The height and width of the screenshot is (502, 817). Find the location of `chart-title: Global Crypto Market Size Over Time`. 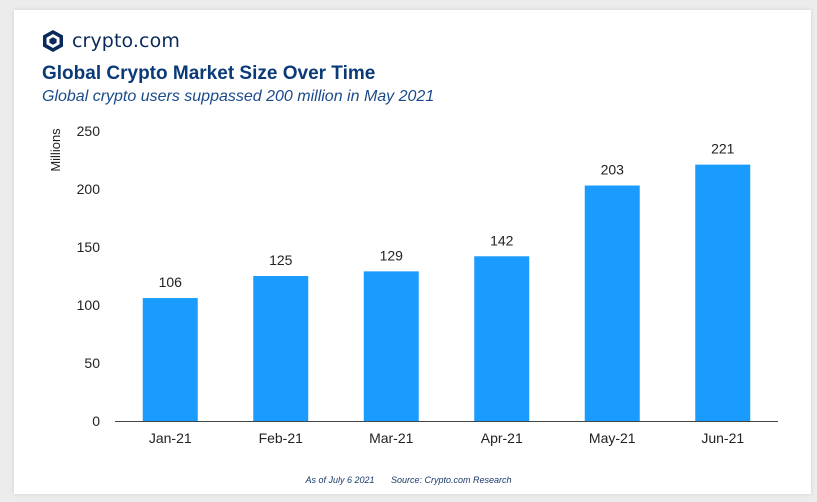

chart-title: Global Crypto Market Size Over Time is located at coordinates (209, 73).